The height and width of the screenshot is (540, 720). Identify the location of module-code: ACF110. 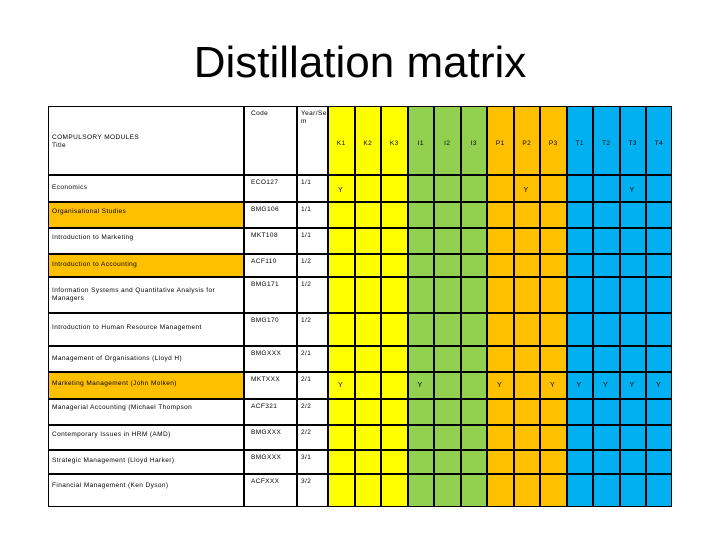
(270, 265).